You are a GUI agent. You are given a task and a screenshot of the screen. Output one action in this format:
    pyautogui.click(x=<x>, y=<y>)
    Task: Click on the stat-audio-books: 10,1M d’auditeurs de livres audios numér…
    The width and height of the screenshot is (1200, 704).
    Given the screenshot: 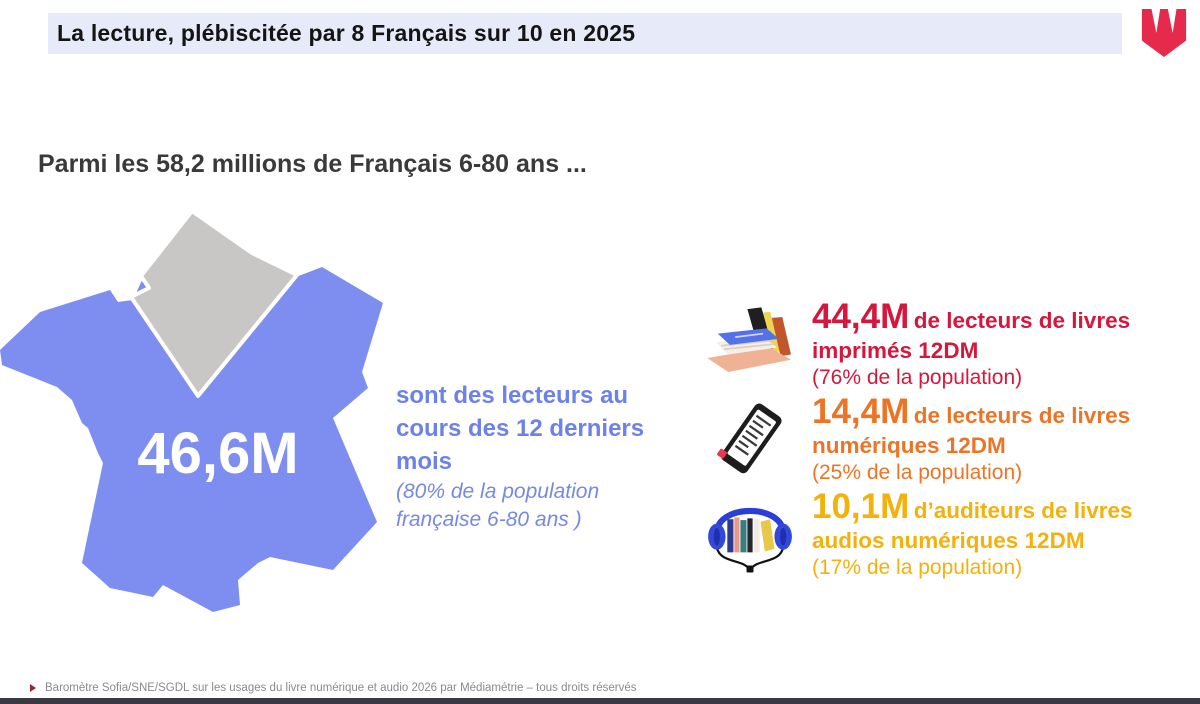 What is the action you would take?
    pyautogui.click(x=942, y=533)
    